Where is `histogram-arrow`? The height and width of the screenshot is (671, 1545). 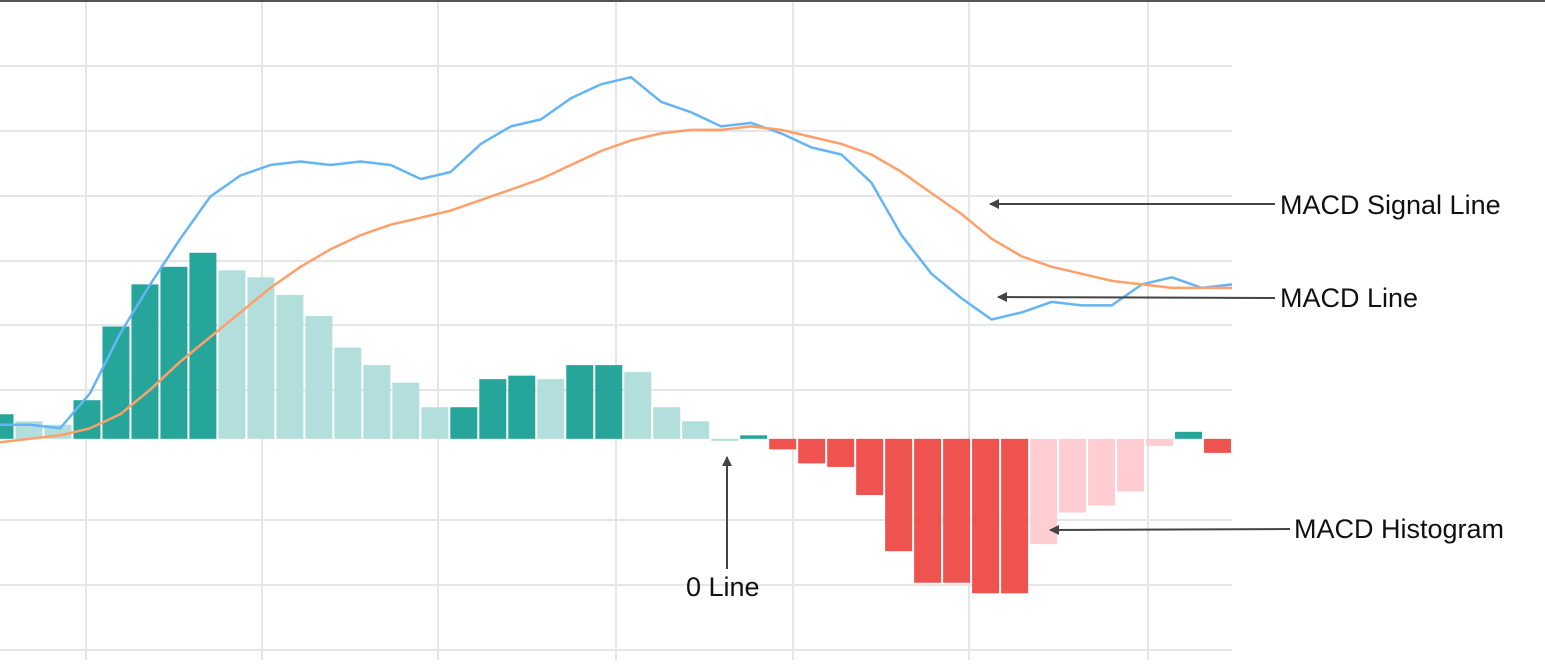 histogram-arrow is located at coordinates (1170, 529).